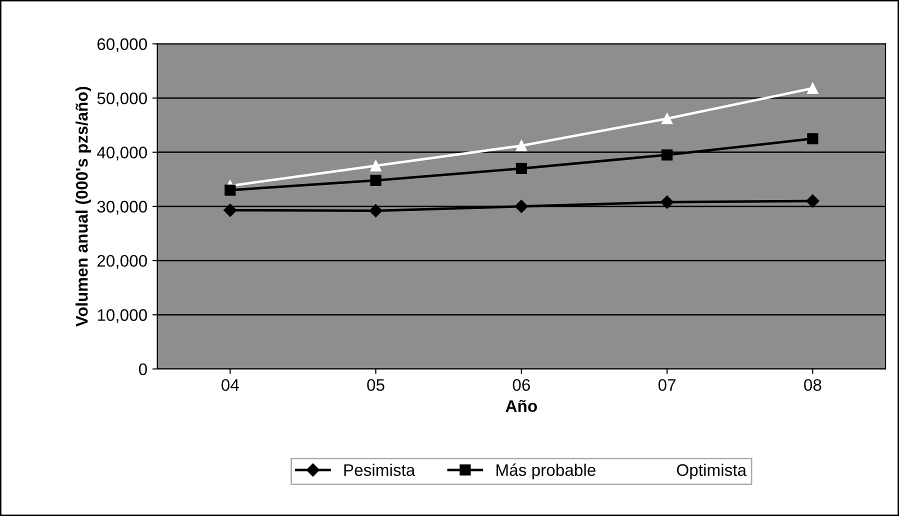 This screenshot has width=899, height=516. Describe the element at coordinates (122, 261) in the screenshot. I see `y-tick-label: 20,000` at that location.